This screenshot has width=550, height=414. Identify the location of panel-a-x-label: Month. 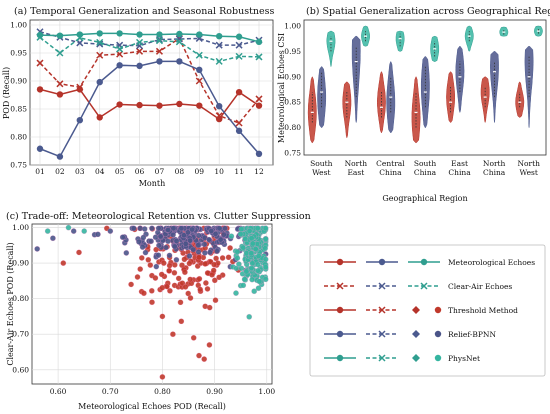
(152, 183).